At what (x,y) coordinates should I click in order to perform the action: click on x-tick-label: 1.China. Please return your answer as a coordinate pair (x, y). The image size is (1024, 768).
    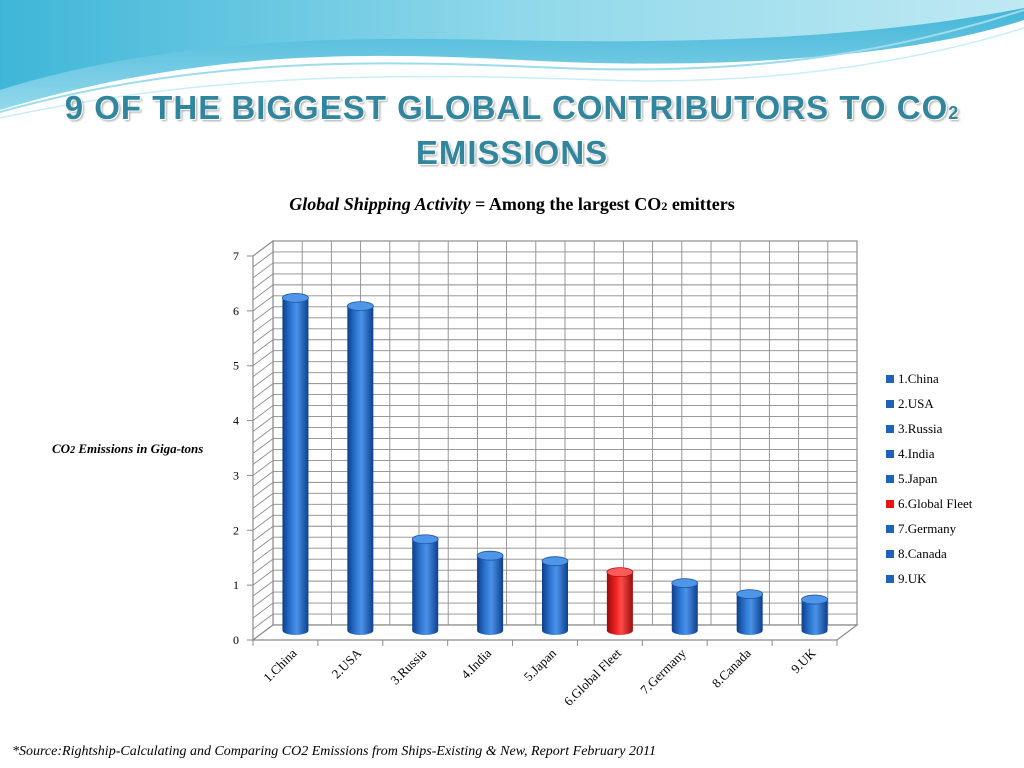
    Looking at the image, I should click on (280, 665).